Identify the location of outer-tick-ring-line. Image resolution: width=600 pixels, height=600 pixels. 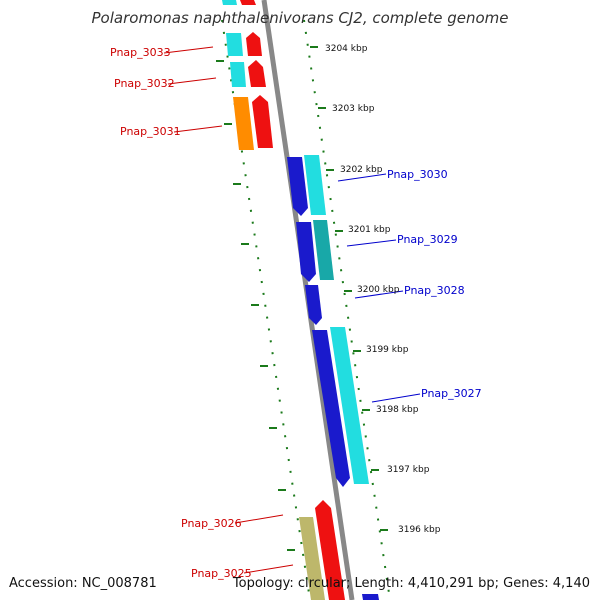
(347, 309).